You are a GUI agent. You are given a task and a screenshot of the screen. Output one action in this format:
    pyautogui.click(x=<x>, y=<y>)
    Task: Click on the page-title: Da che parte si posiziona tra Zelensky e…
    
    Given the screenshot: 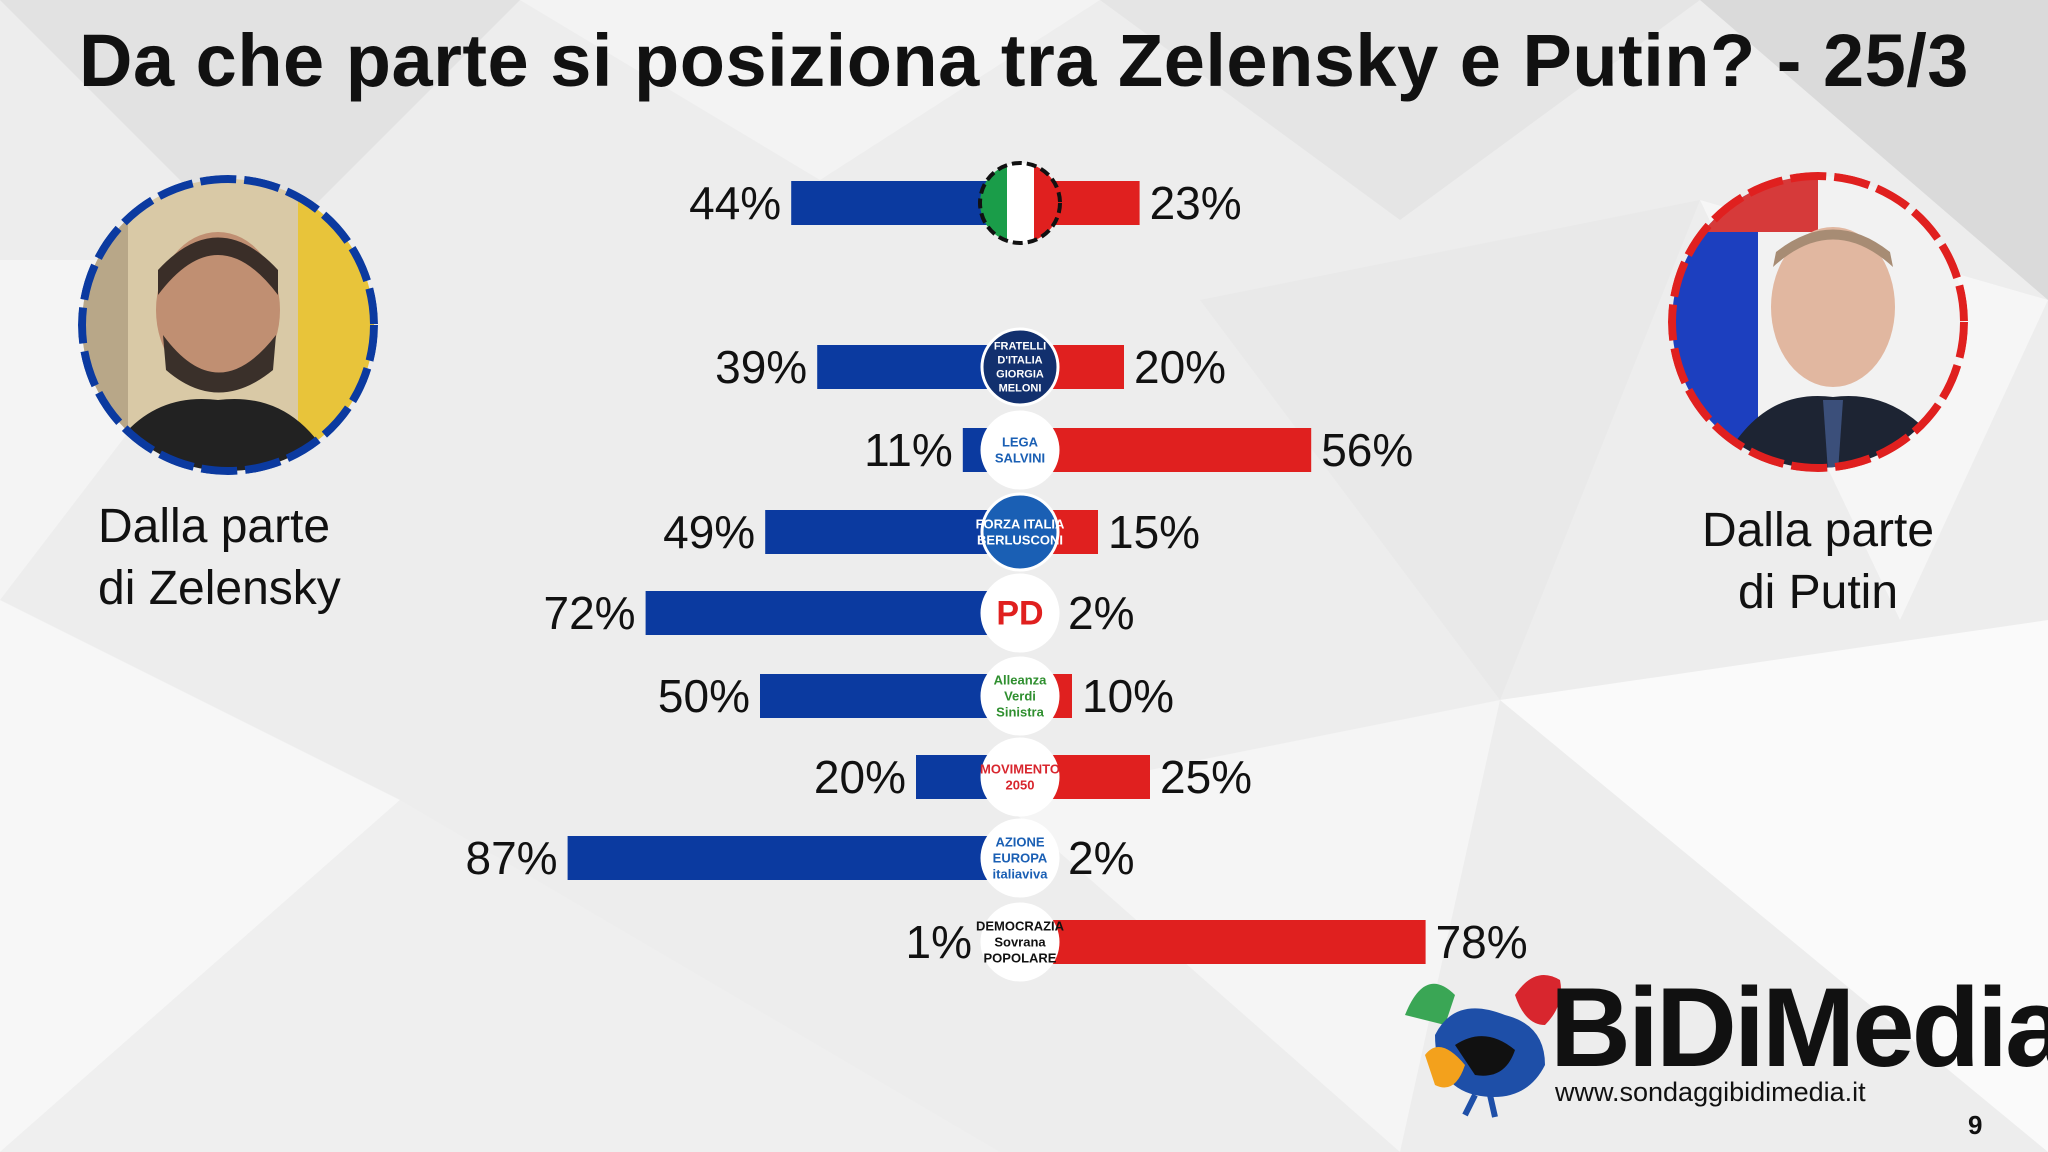 What is the action you would take?
    pyautogui.click(x=1024, y=60)
    